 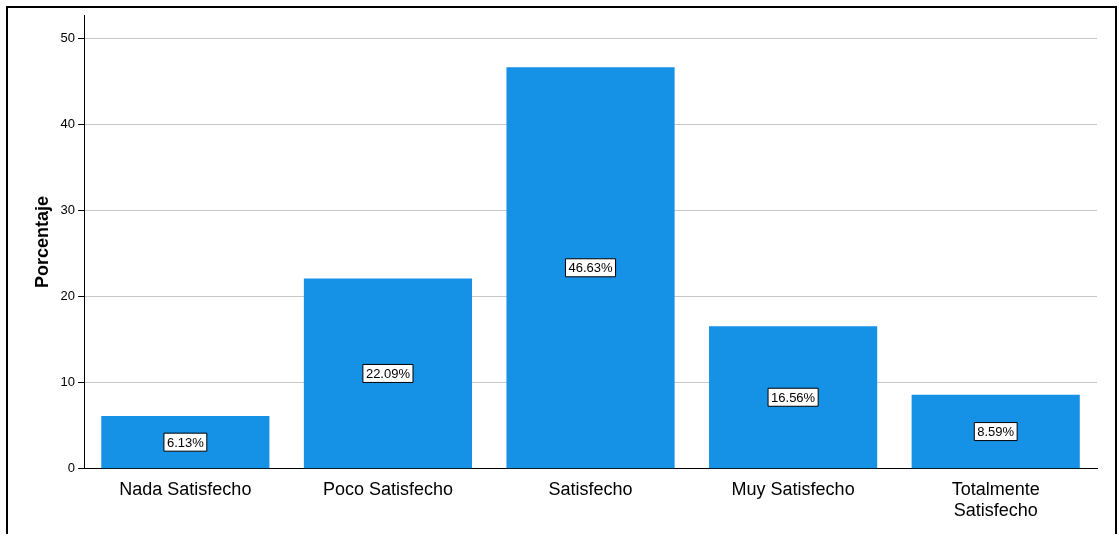 I want to click on y-tick-label: 30, so click(x=68, y=210).